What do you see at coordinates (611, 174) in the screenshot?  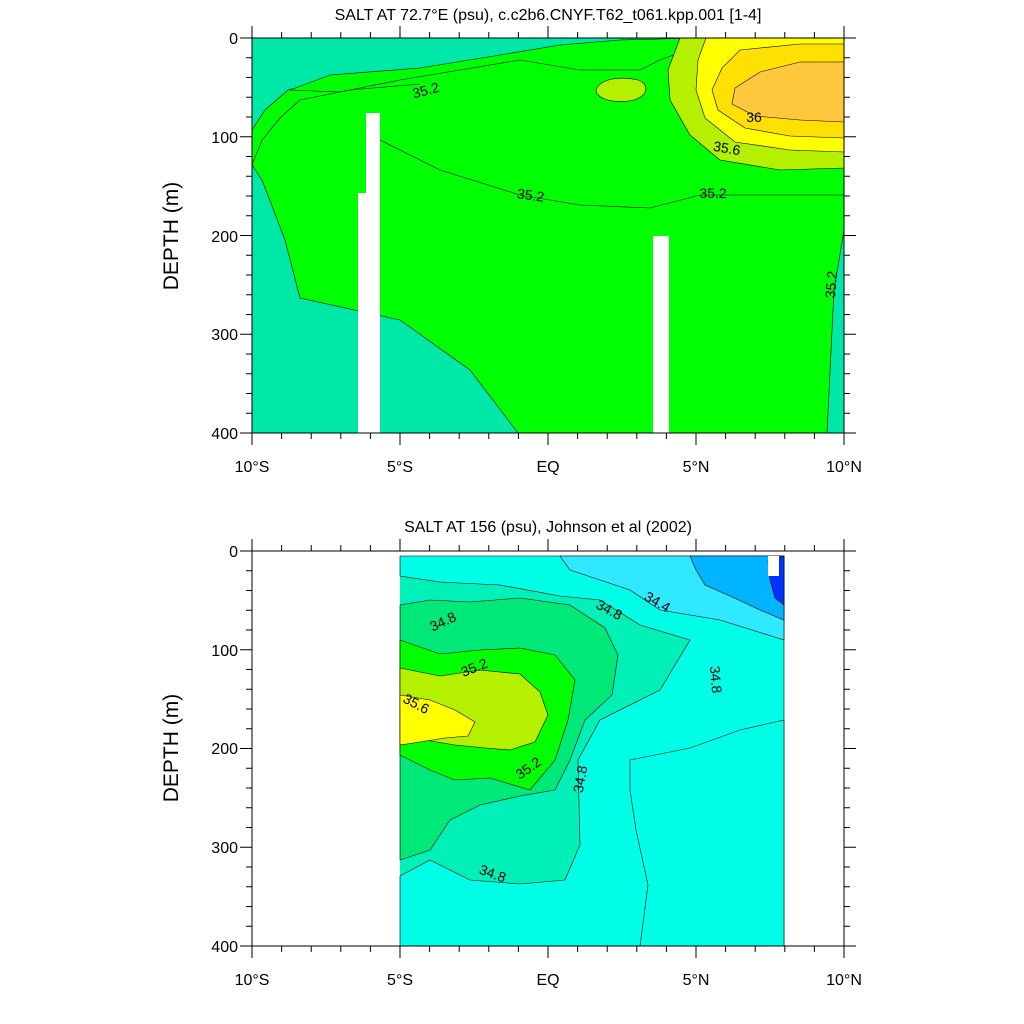 I see `top-contour-line-35-2-mid` at bounding box center [611, 174].